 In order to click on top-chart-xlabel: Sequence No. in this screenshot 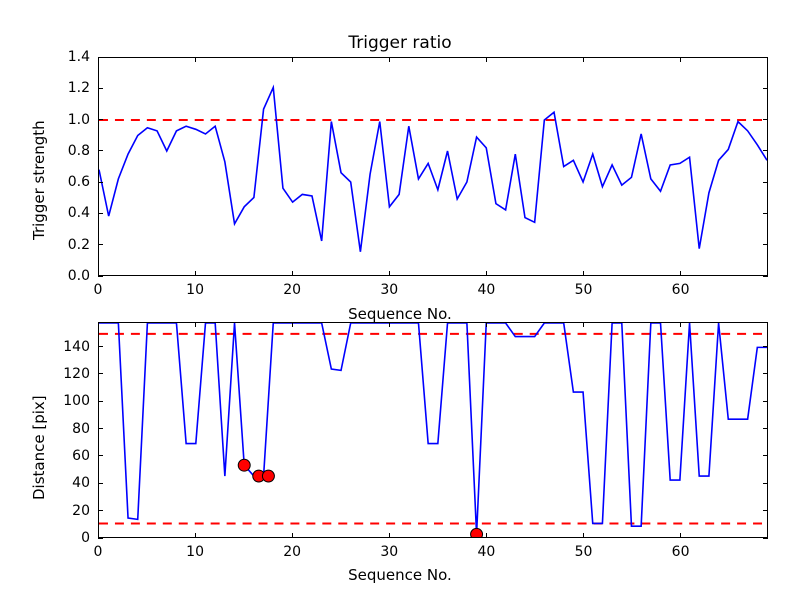, I will do `click(400, 314)`.